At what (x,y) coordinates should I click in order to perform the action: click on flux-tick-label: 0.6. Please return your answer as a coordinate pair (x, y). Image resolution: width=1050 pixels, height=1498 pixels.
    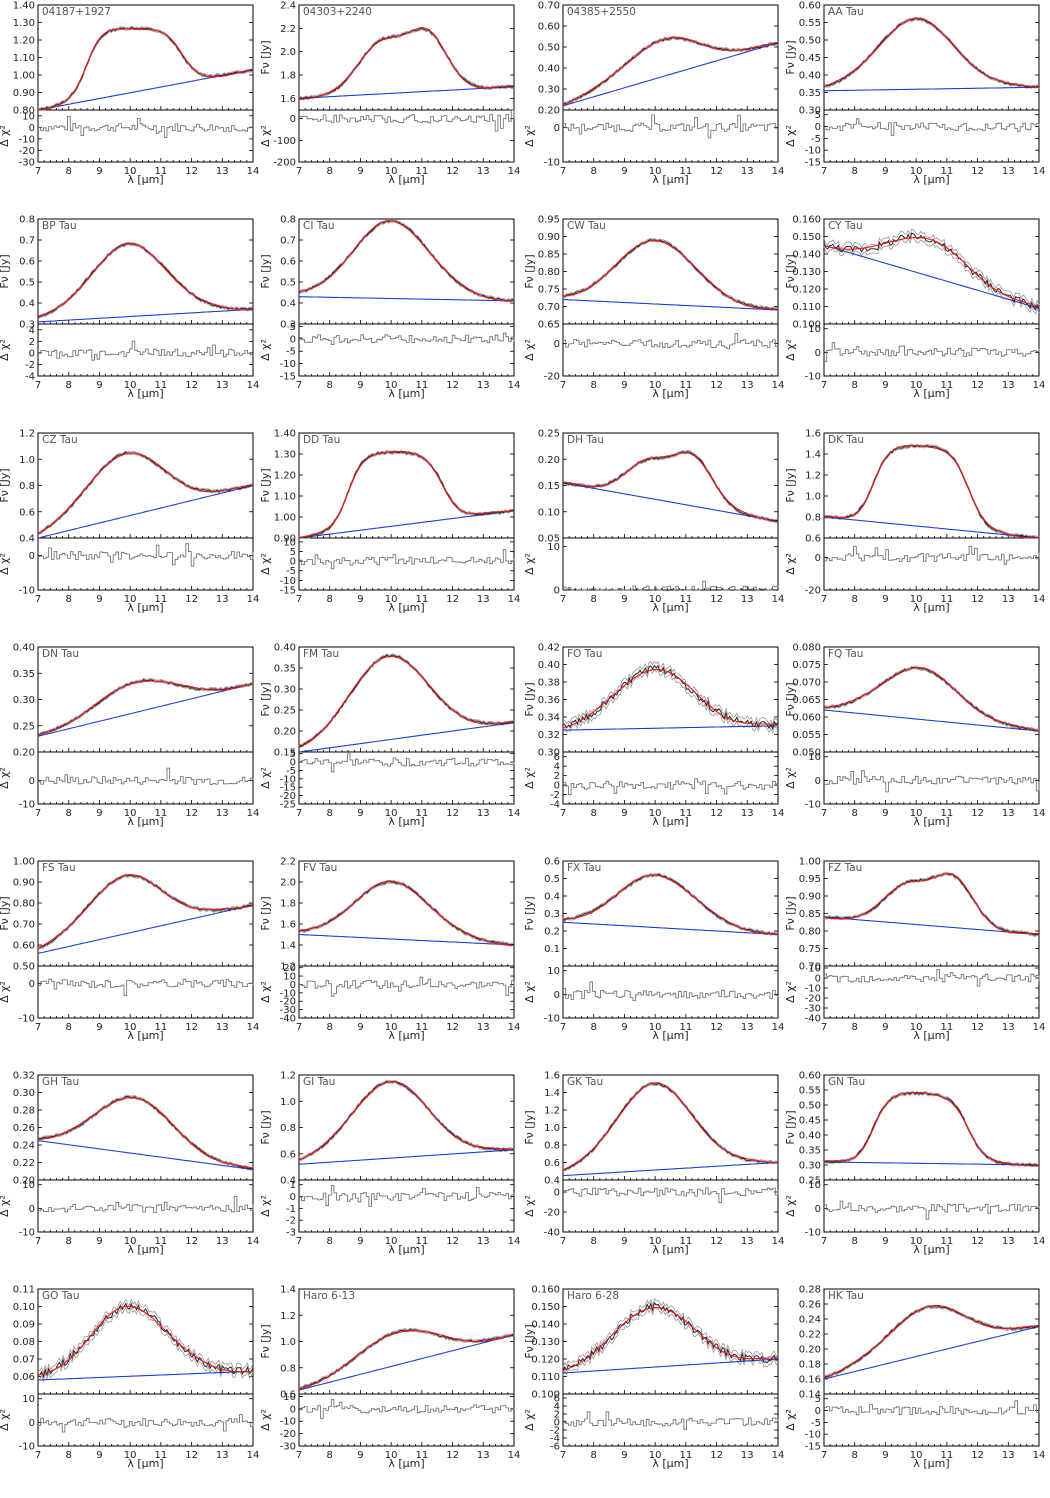
    Looking at the image, I should click on (288, 1154).